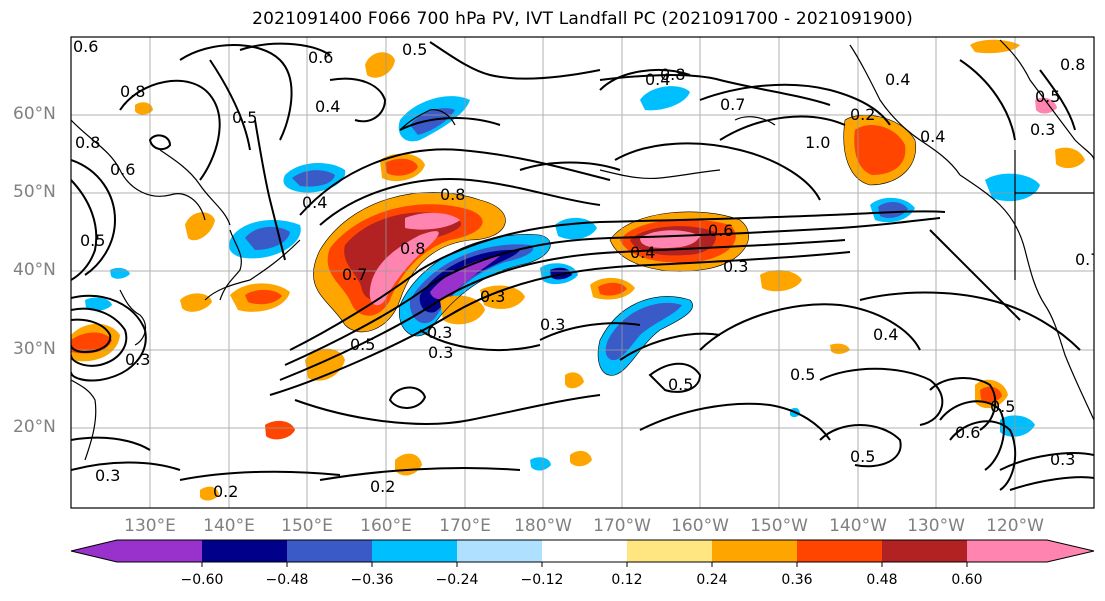 The width and height of the screenshot is (1105, 601). Describe the element at coordinates (967, 580) in the screenshot. I see `colorbar-tick-label: 0.60` at that location.